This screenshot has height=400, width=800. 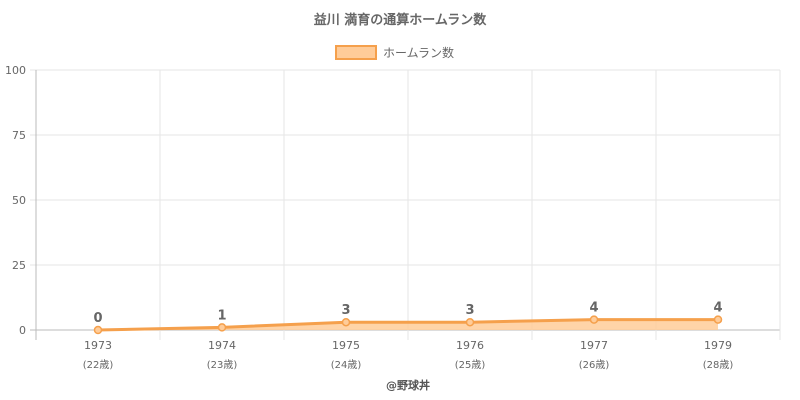 What do you see at coordinates (346, 345) in the screenshot?
I see `x-tick-label: 1975` at bounding box center [346, 345].